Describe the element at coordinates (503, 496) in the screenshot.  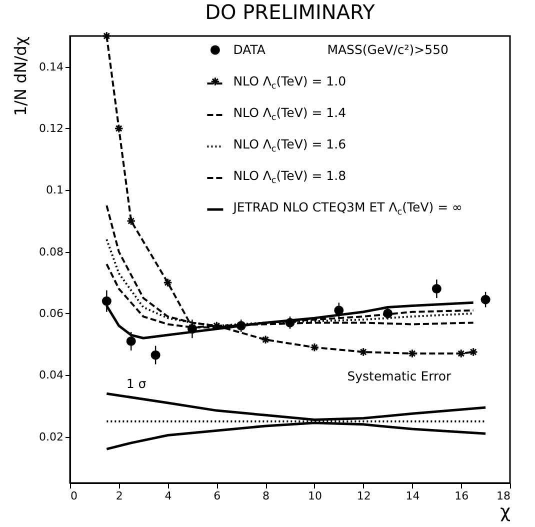
I see `x-tick-label: 18` at that location.